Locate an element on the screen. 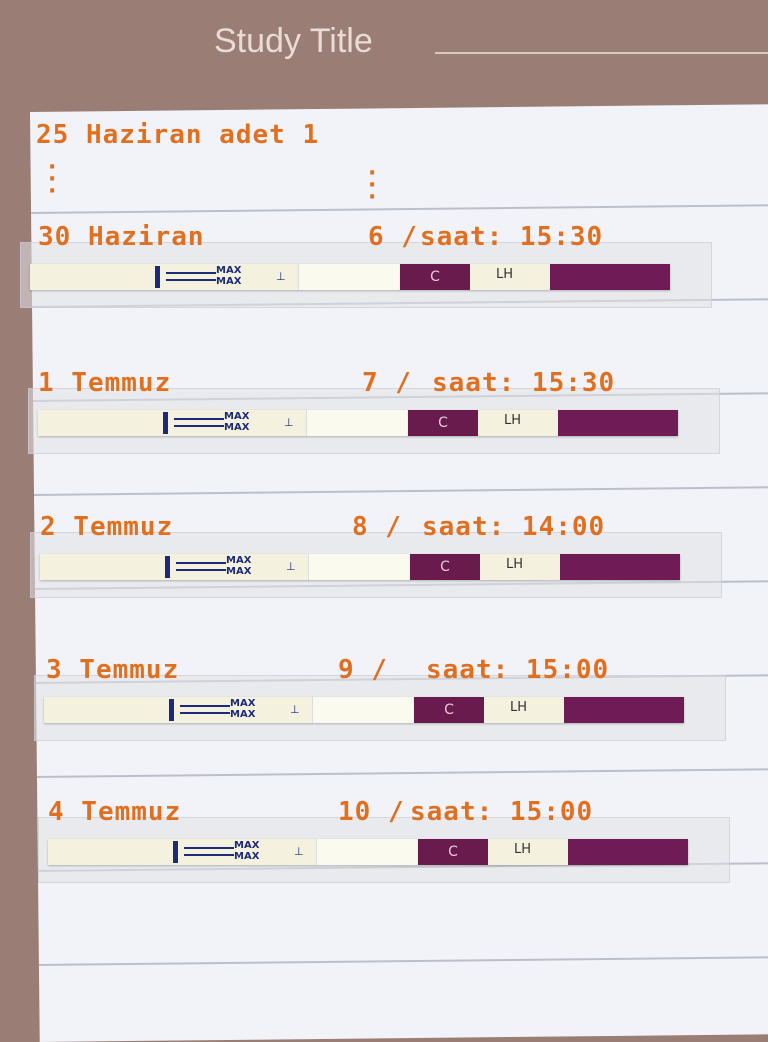 This screenshot has height=1042, width=768. entry-date: 30 Haziran is located at coordinates (121, 237).